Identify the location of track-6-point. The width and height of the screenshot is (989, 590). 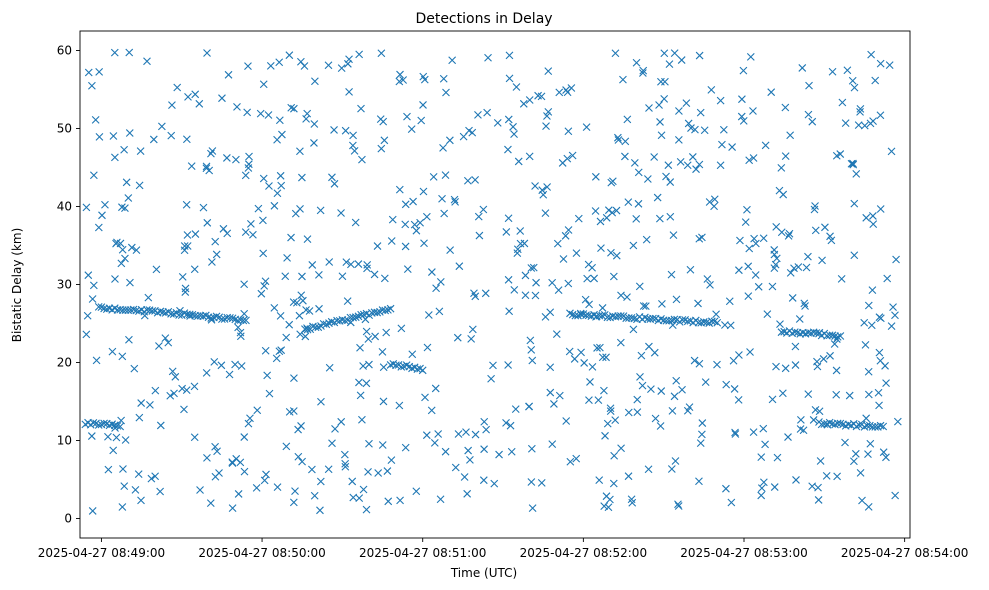
(840, 336).